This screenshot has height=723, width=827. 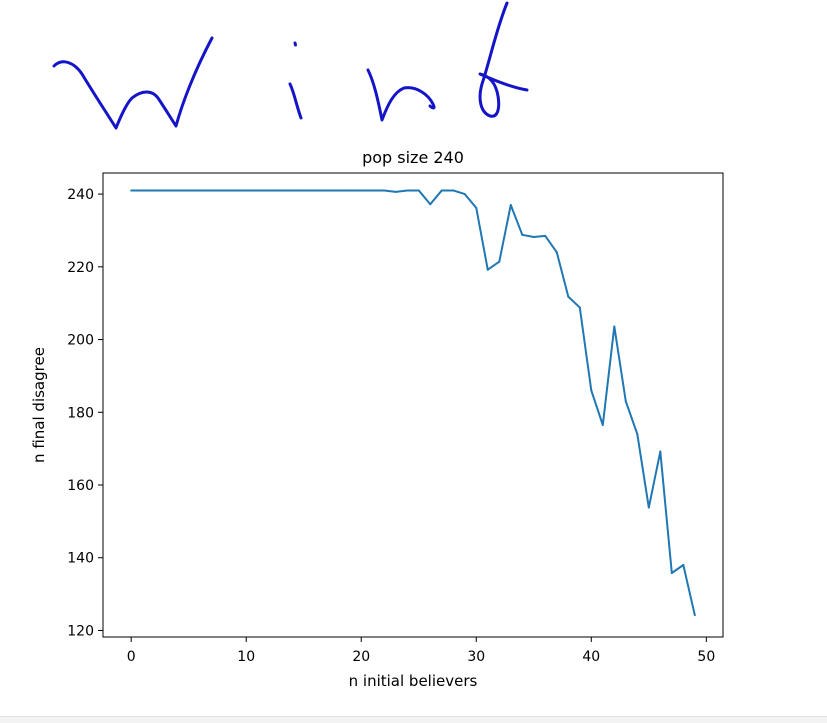 I want to click on x-tick-label: 10, so click(x=246, y=657).